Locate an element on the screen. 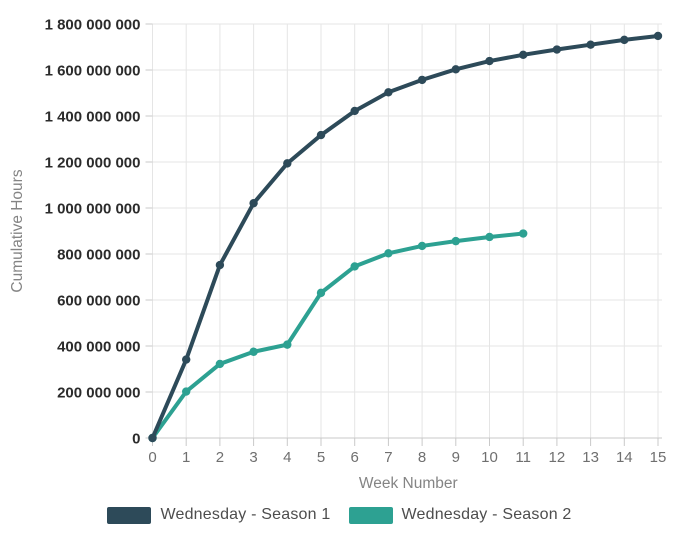 This screenshot has width=679, height=550. legend-item-season-2: Wednesday - Season 2 is located at coordinates (460, 515).